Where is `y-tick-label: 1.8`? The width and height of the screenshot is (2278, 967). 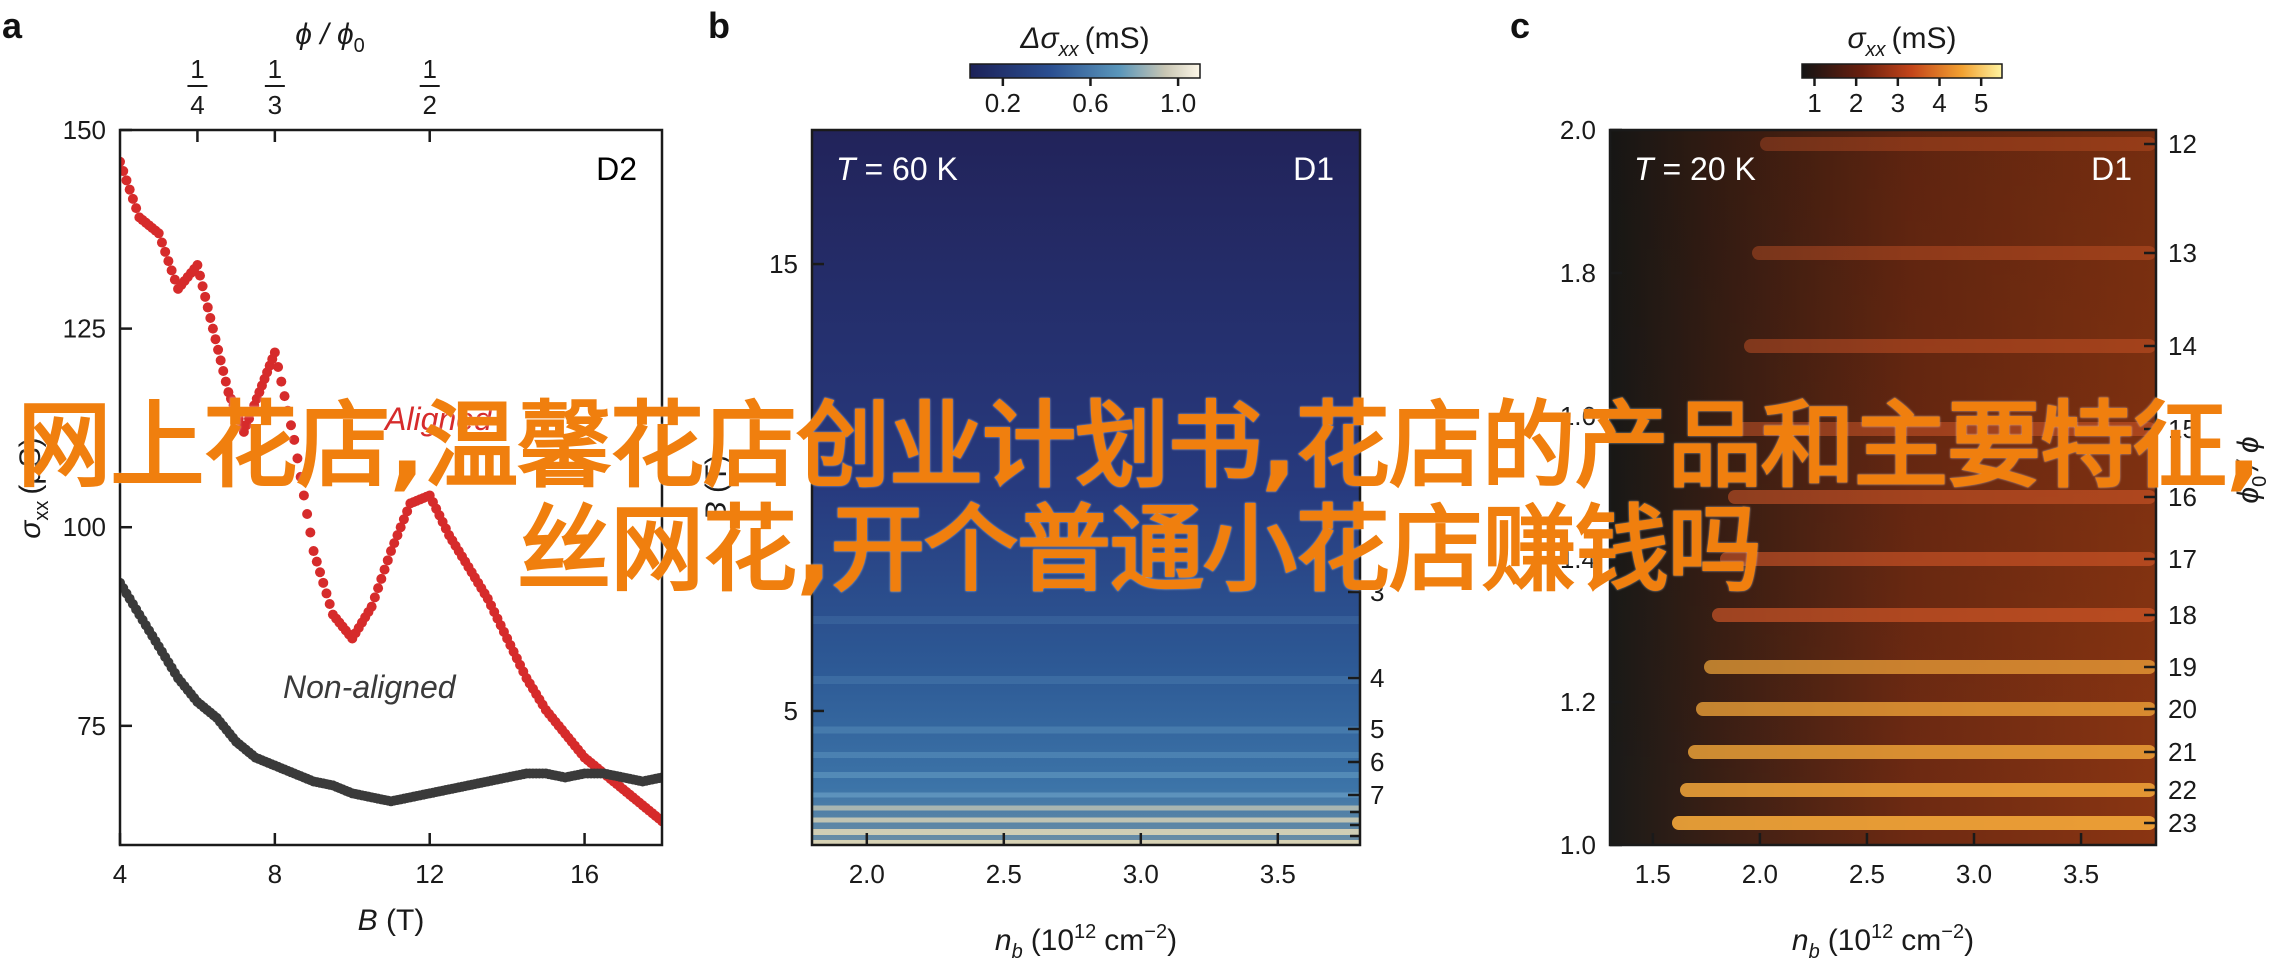
y-tick-label: 1.8 is located at coordinates (1578, 273).